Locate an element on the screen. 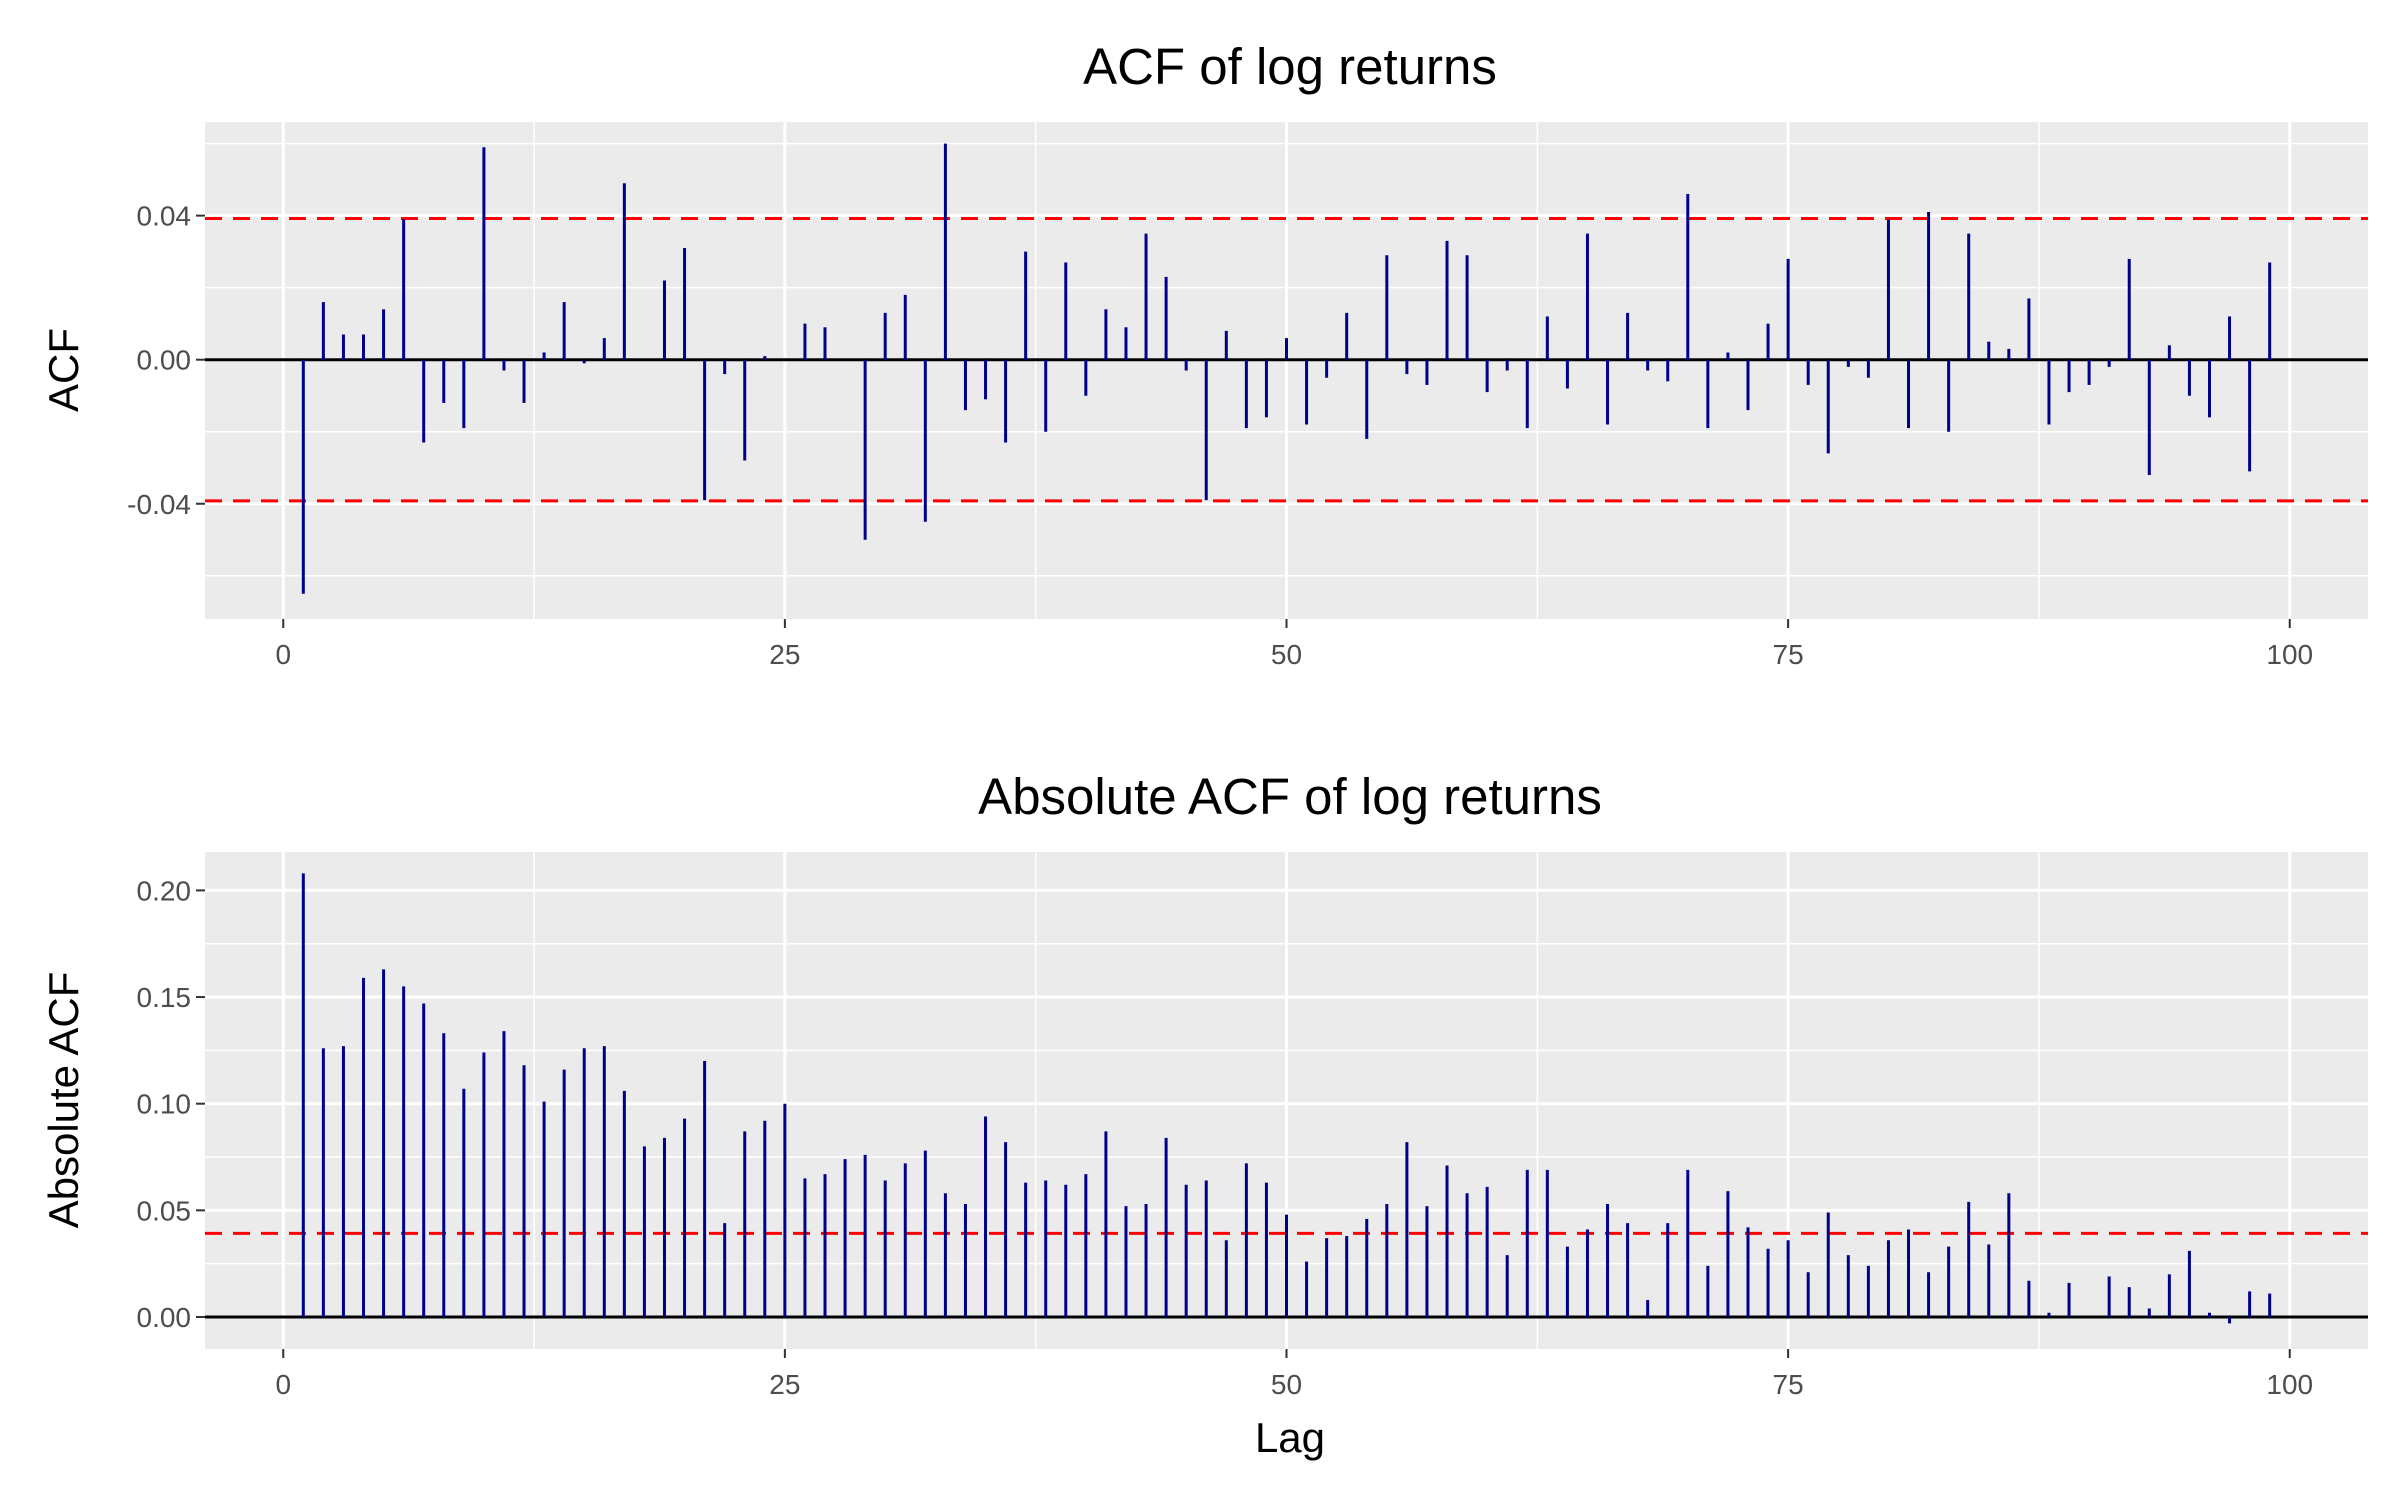 The image size is (2400, 1500). abs-acf-y-axis: 0.00 0.05 0.10 0.15 0.20 is located at coordinates (171, 1104).